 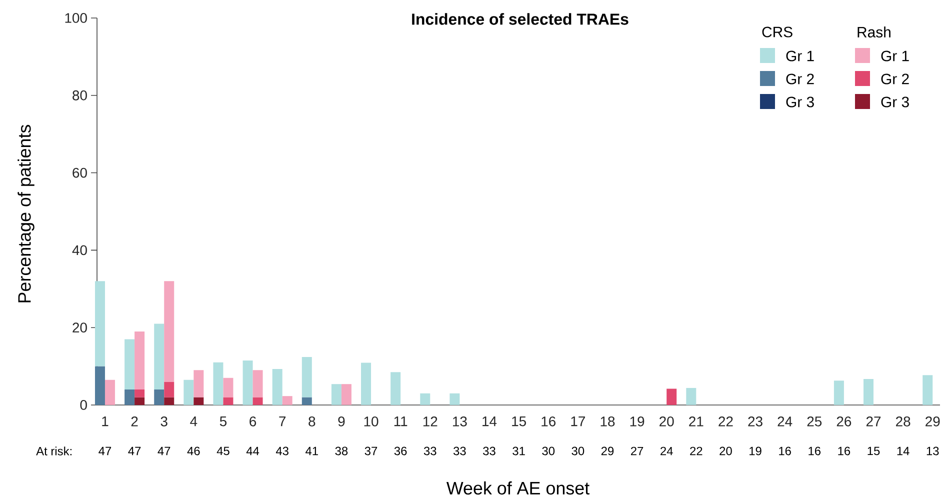 I want to click on x-tick-label: 19, so click(x=637, y=421).